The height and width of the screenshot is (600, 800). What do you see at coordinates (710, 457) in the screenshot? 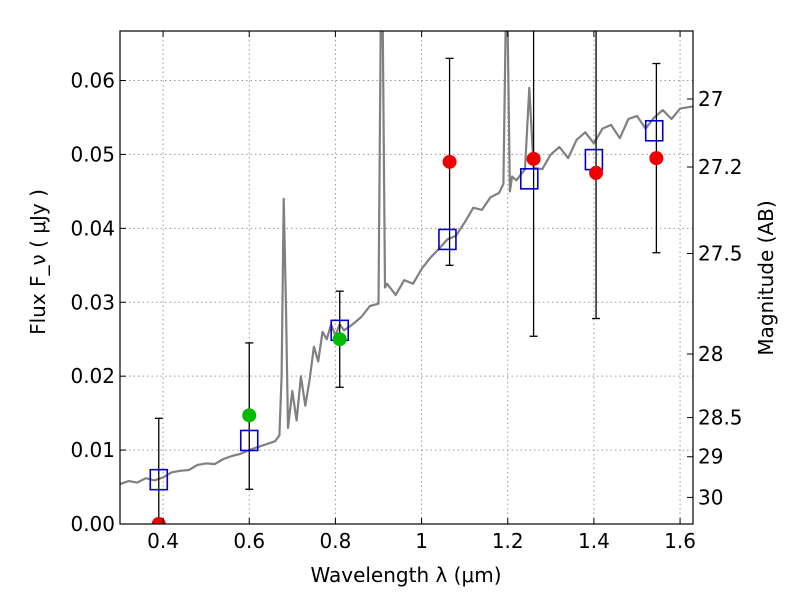
I see `right-axis-tick-label: 29` at bounding box center [710, 457].